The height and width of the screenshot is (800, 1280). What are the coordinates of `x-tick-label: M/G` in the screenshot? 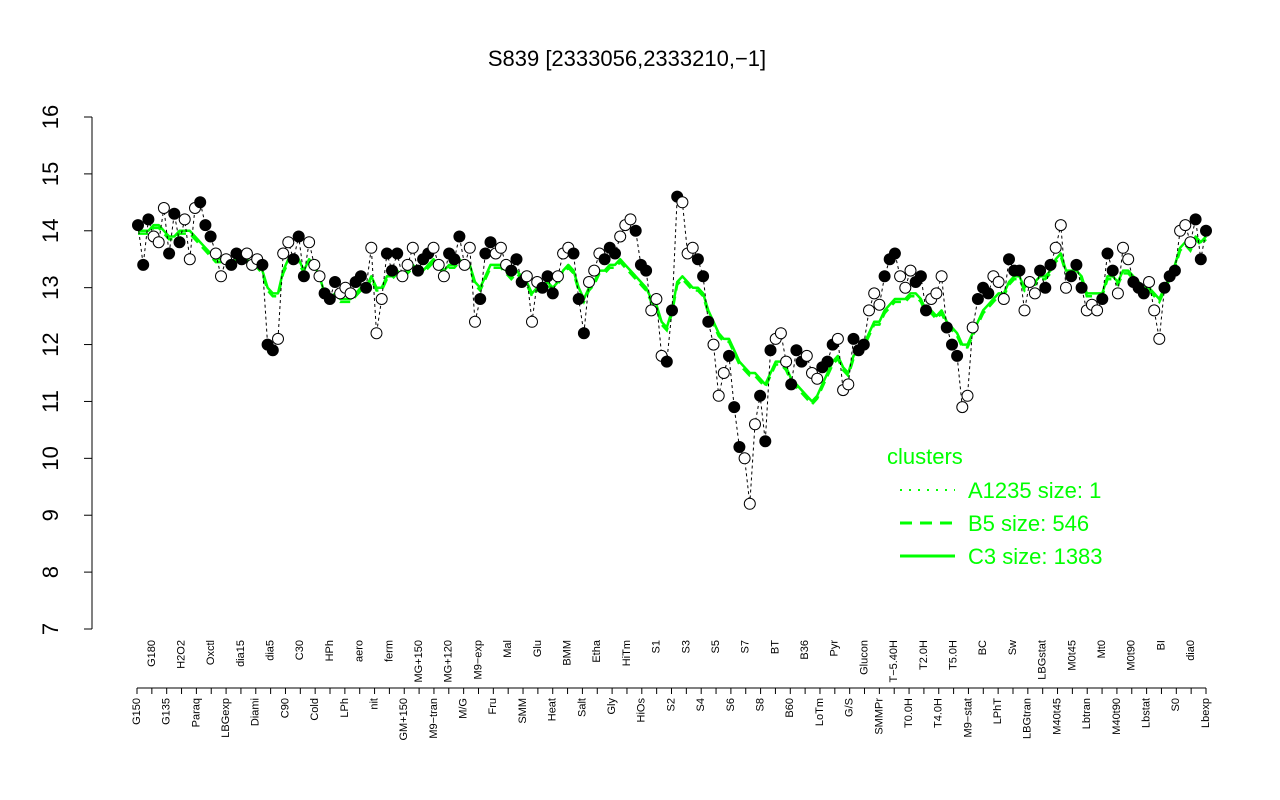 It's located at (464, 708).